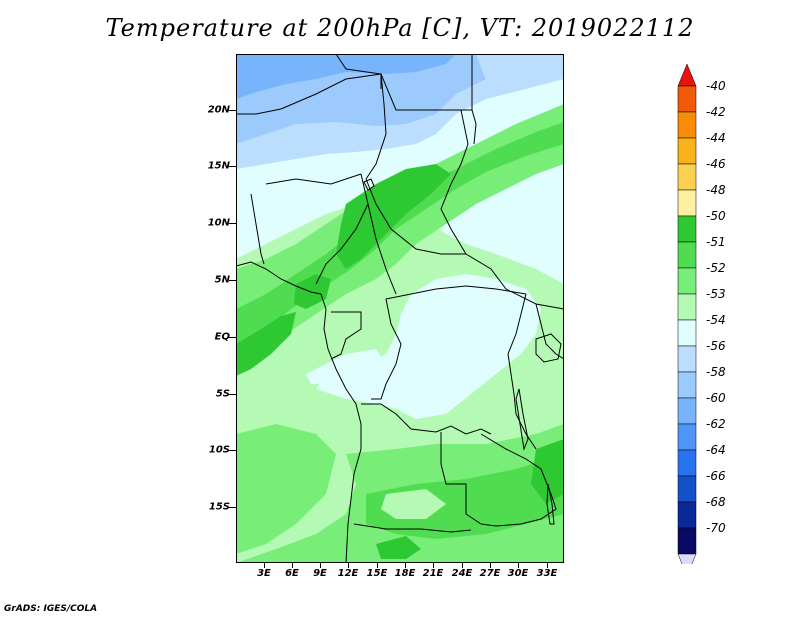  What do you see at coordinates (716, 86) in the screenshot?
I see `colorbar-label: -40` at bounding box center [716, 86].